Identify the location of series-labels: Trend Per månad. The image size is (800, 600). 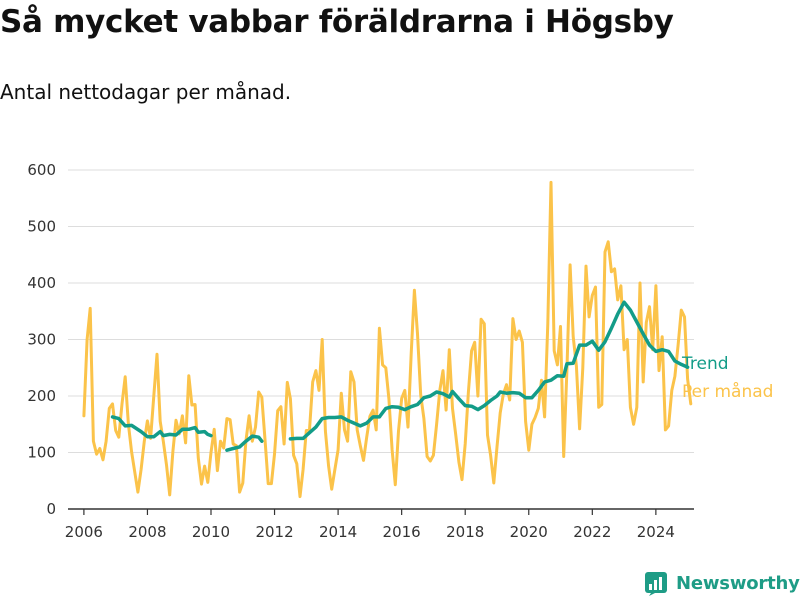
(727, 378).